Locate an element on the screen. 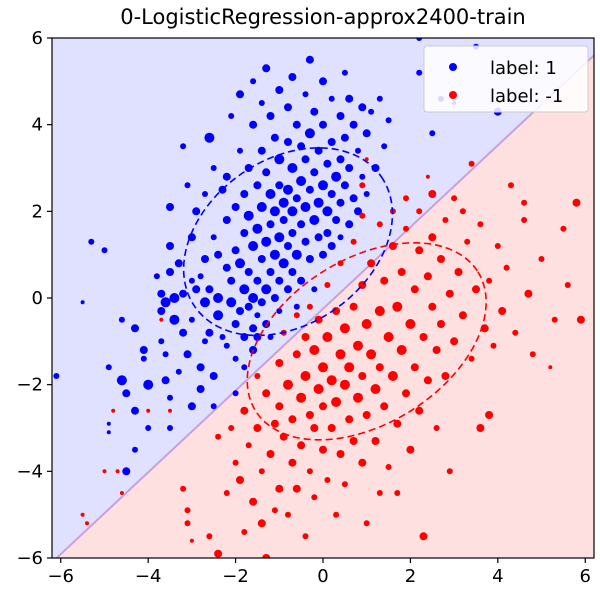 This screenshot has width=600, height=600. x-tick-label: 2 is located at coordinates (410, 576).